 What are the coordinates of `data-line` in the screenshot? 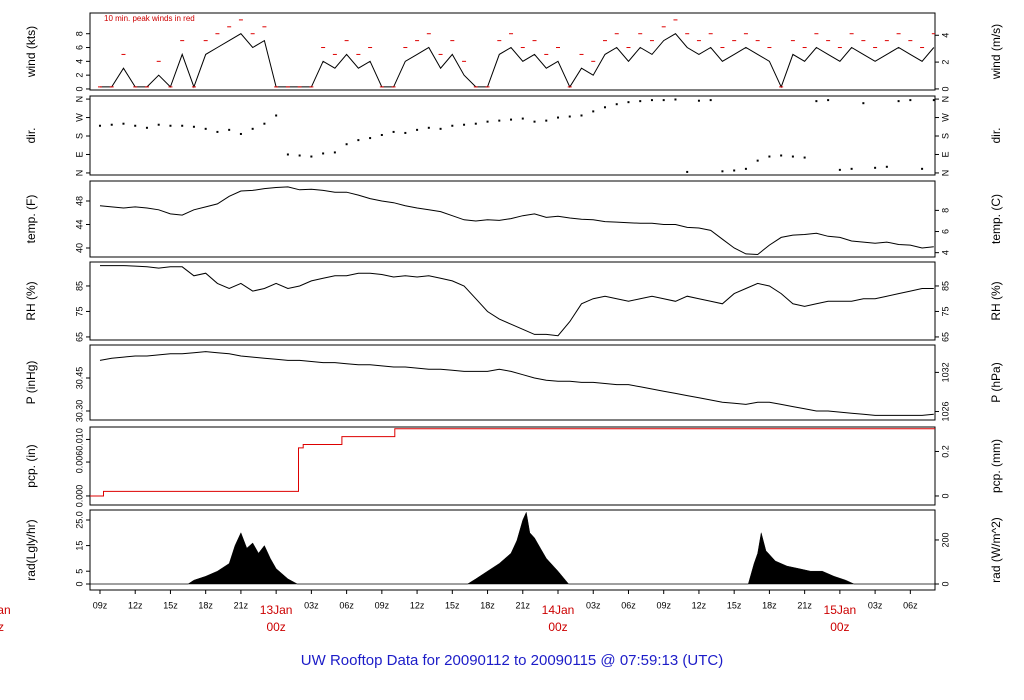 It's located at (517, 301).